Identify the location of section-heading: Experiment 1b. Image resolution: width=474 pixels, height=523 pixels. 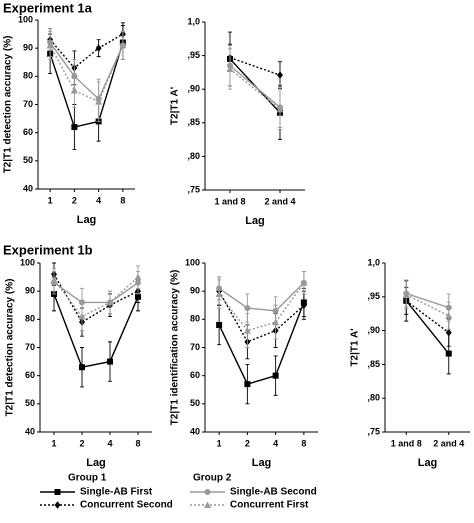
(48, 249).